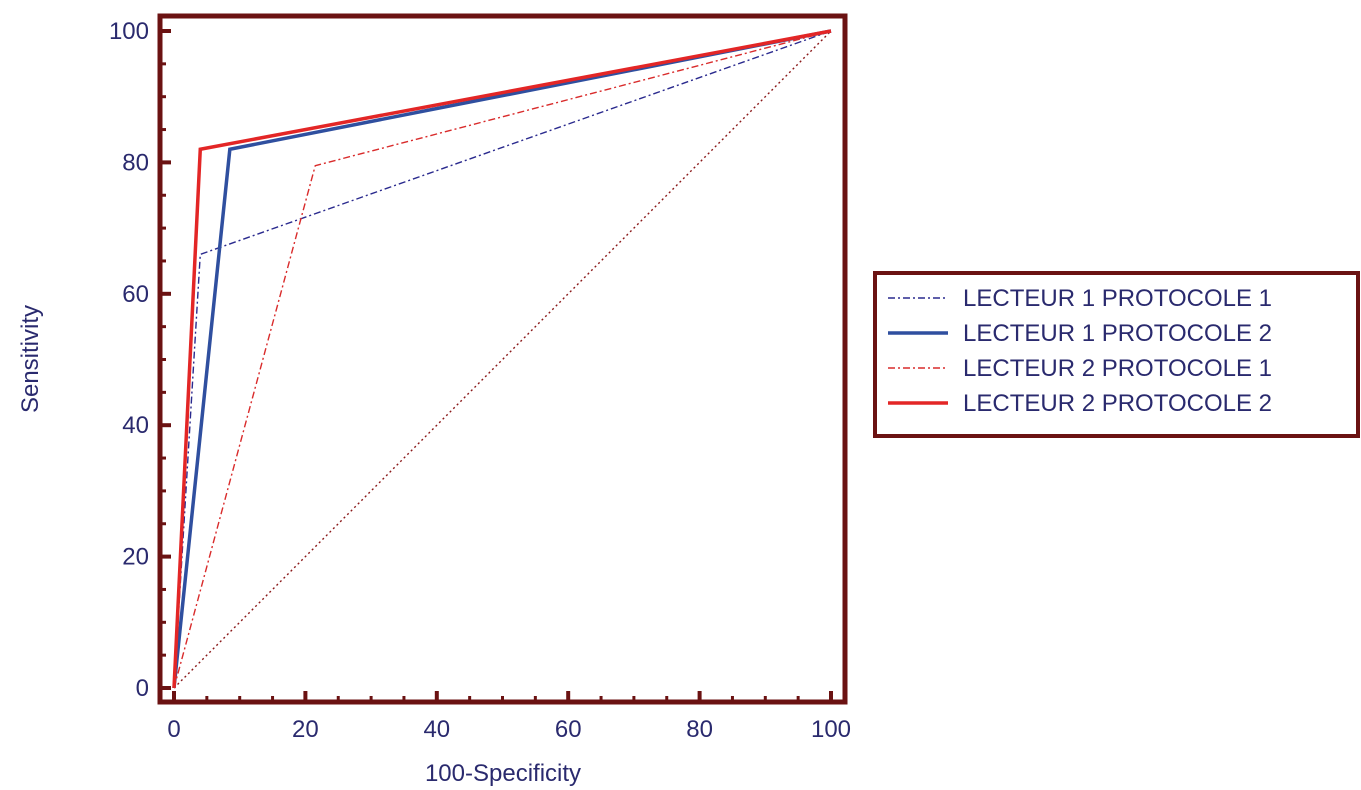 The width and height of the screenshot is (1361, 790). What do you see at coordinates (503, 773) in the screenshot?
I see `x-axis-title: 100-Specificity` at bounding box center [503, 773].